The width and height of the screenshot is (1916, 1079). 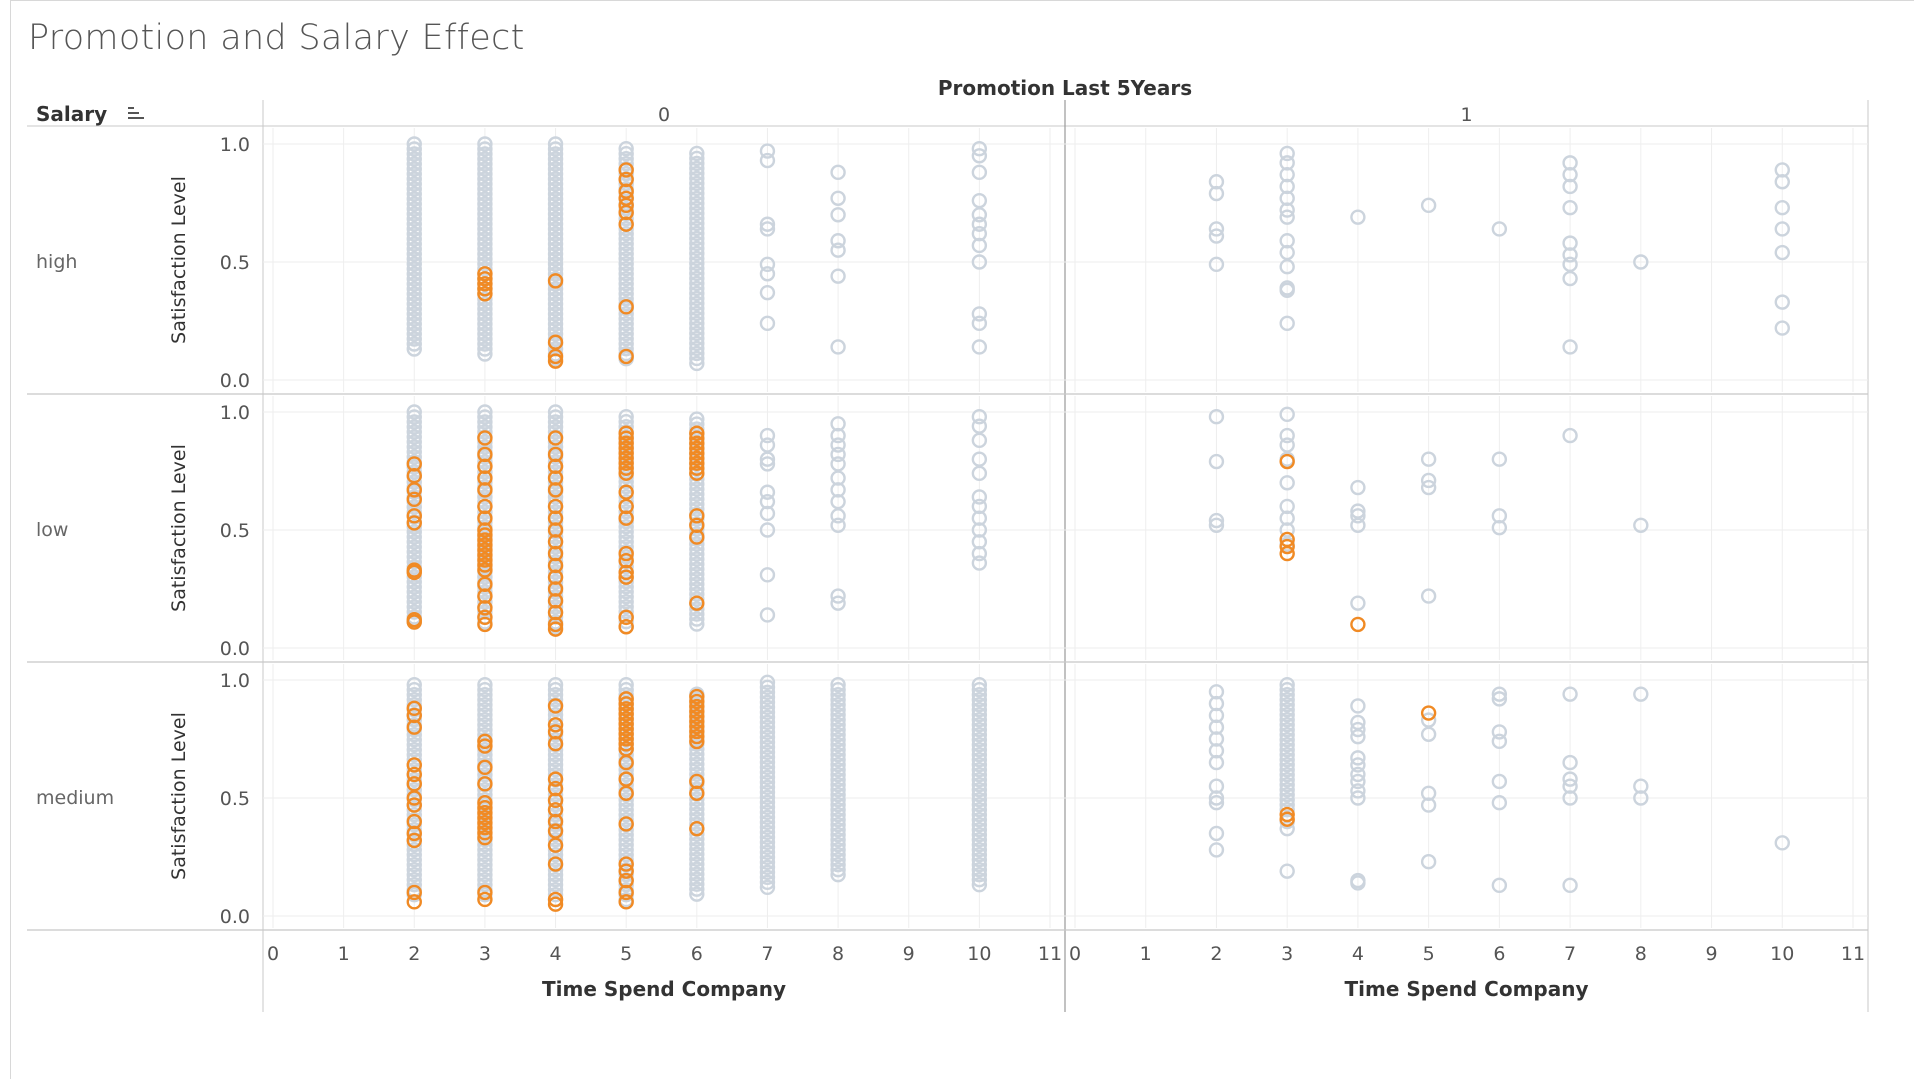 I want to click on x-tick-label: 7, so click(x=767, y=954).